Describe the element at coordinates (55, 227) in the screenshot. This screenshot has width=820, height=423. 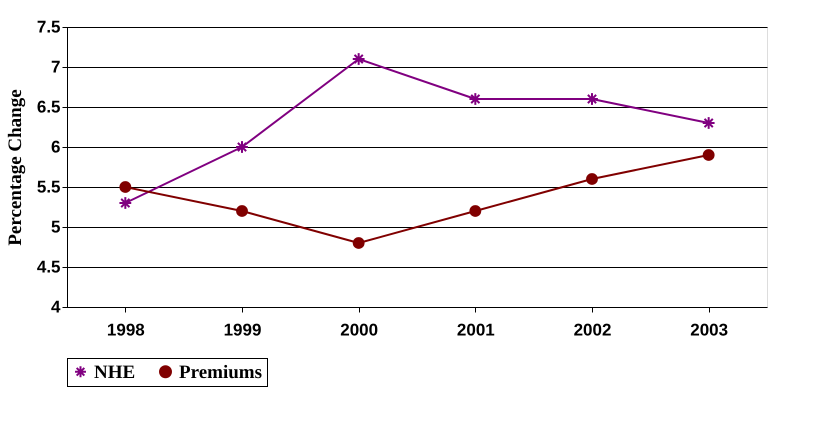
I see `y-tick-label: 5` at that location.